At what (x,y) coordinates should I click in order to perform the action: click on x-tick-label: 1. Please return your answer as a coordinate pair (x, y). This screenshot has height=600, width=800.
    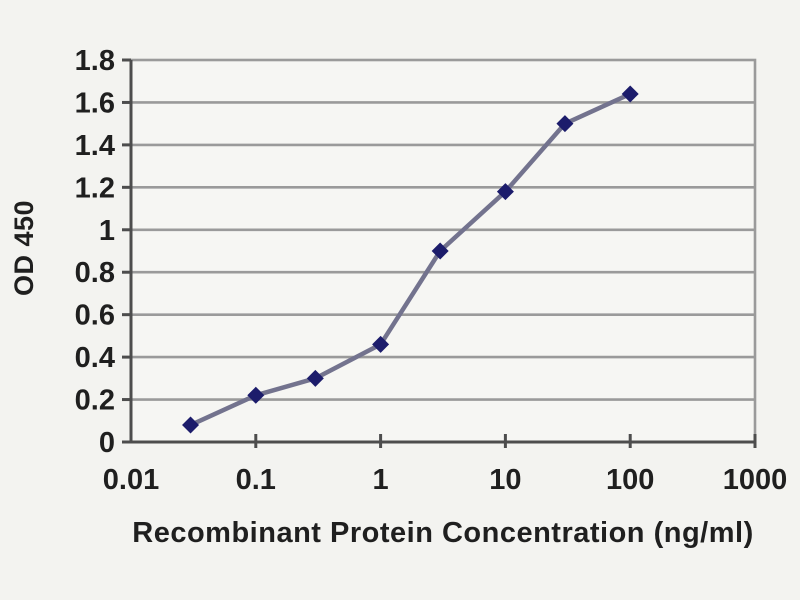
    Looking at the image, I should click on (381, 480).